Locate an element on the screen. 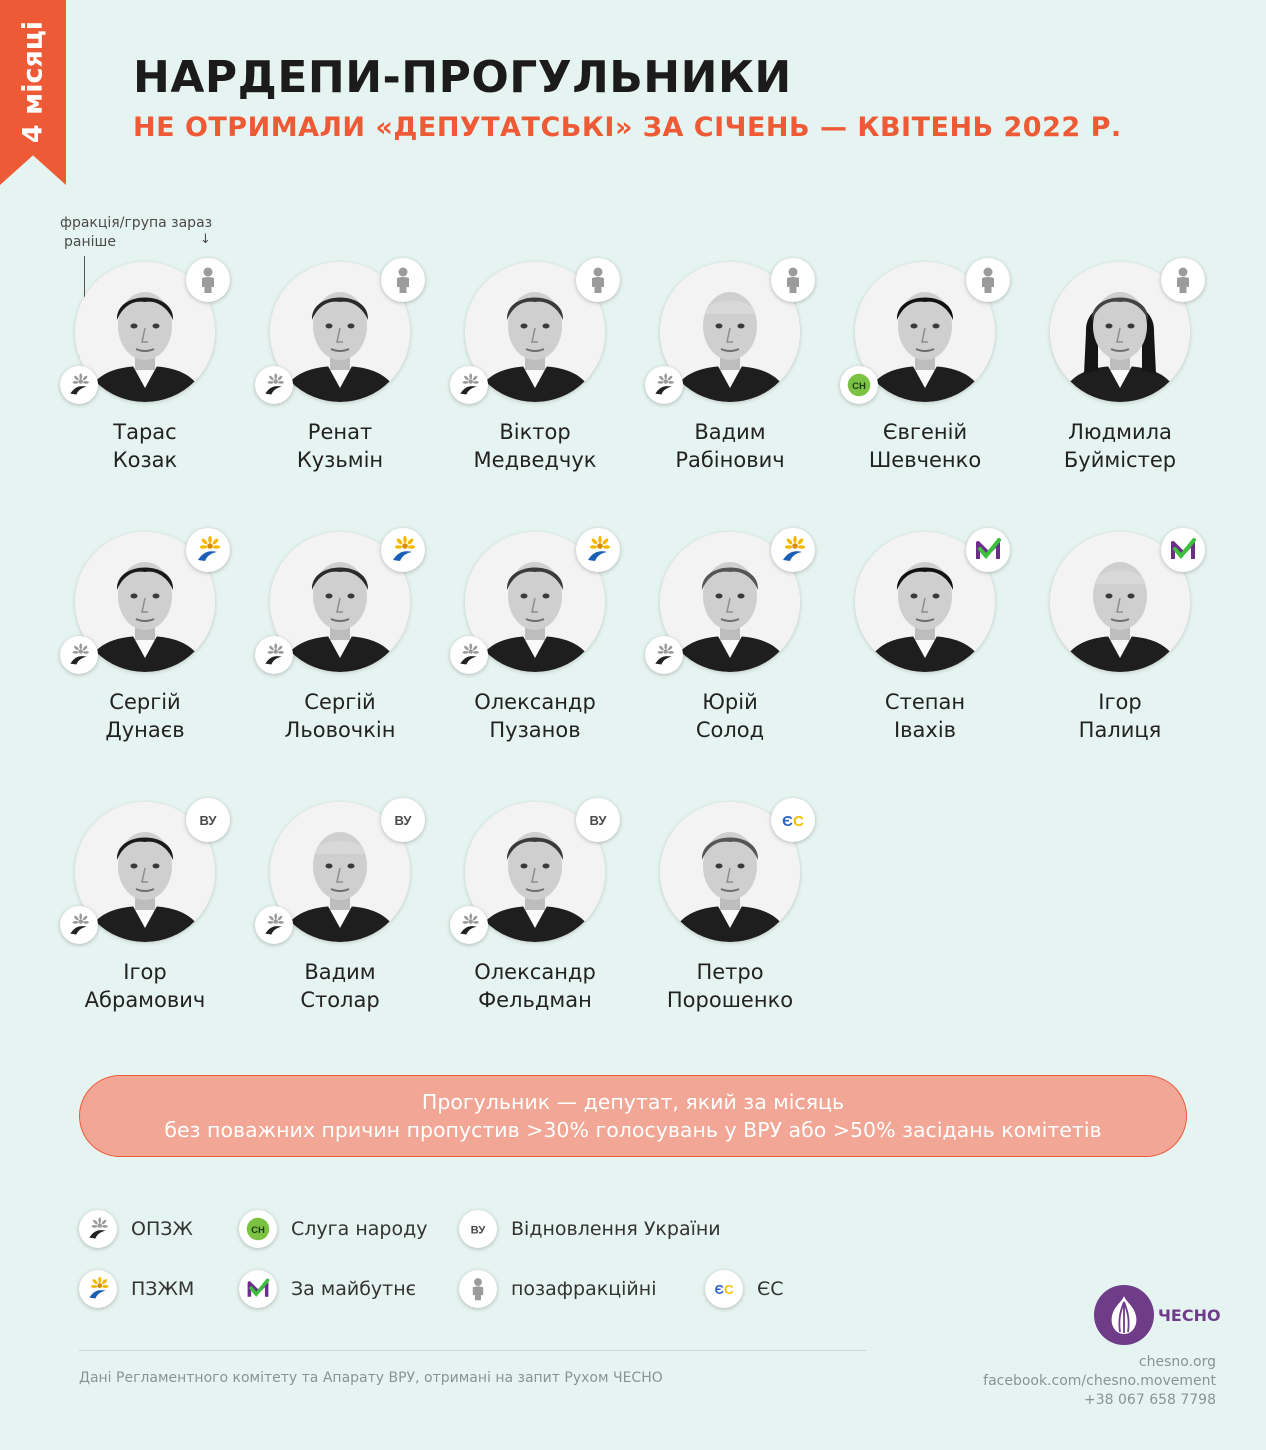 The image size is (1266, 1450). deputy-first-name: Олександр is located at coordinates (535, 702).